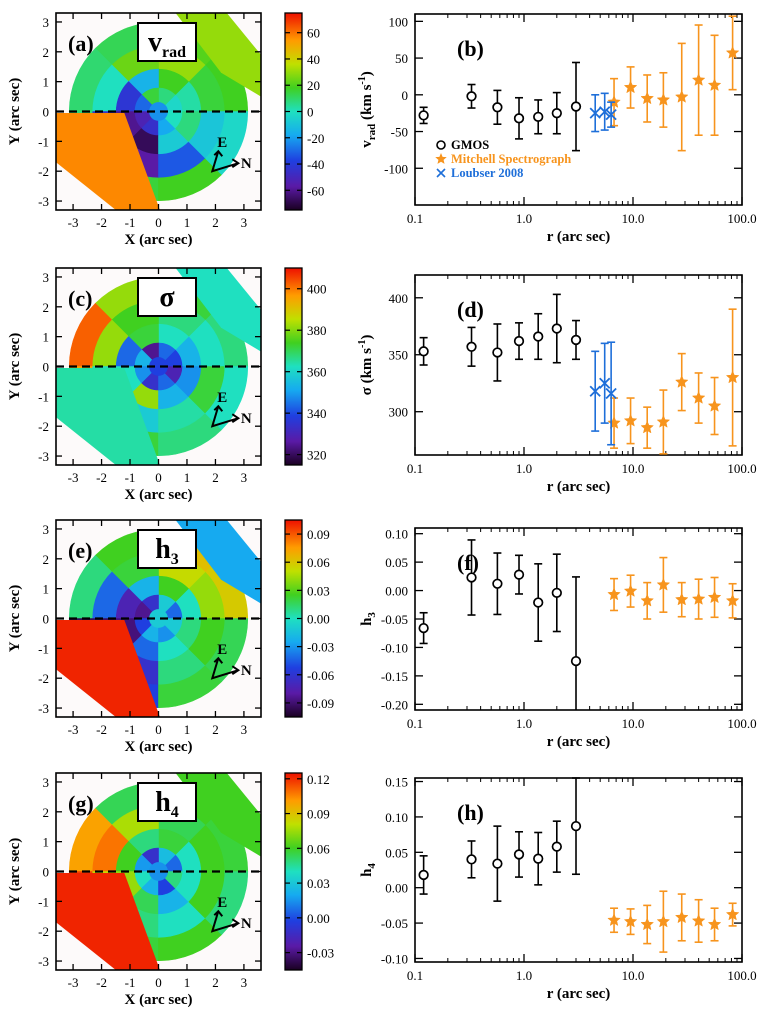  I want to click on panel-label: (f), so click(468, 562).